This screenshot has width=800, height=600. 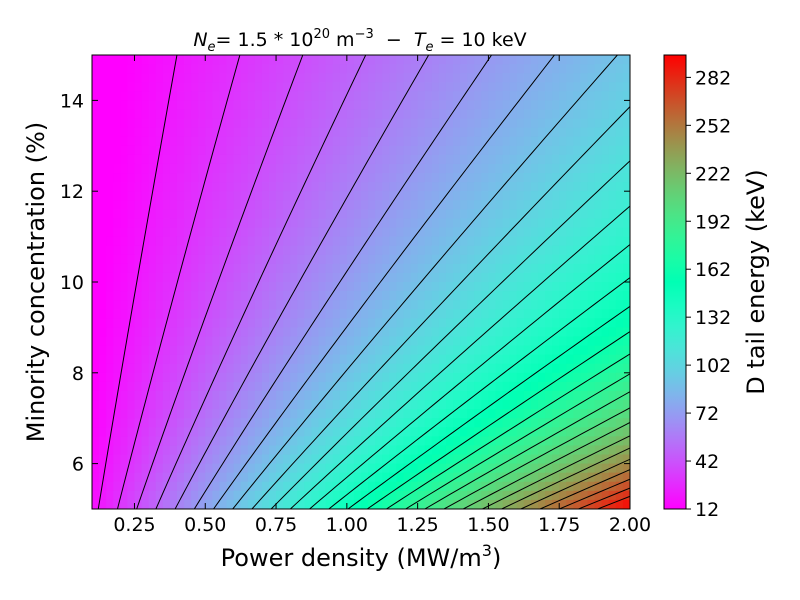 I want to click on contour-line, so click(x=527, y=450).